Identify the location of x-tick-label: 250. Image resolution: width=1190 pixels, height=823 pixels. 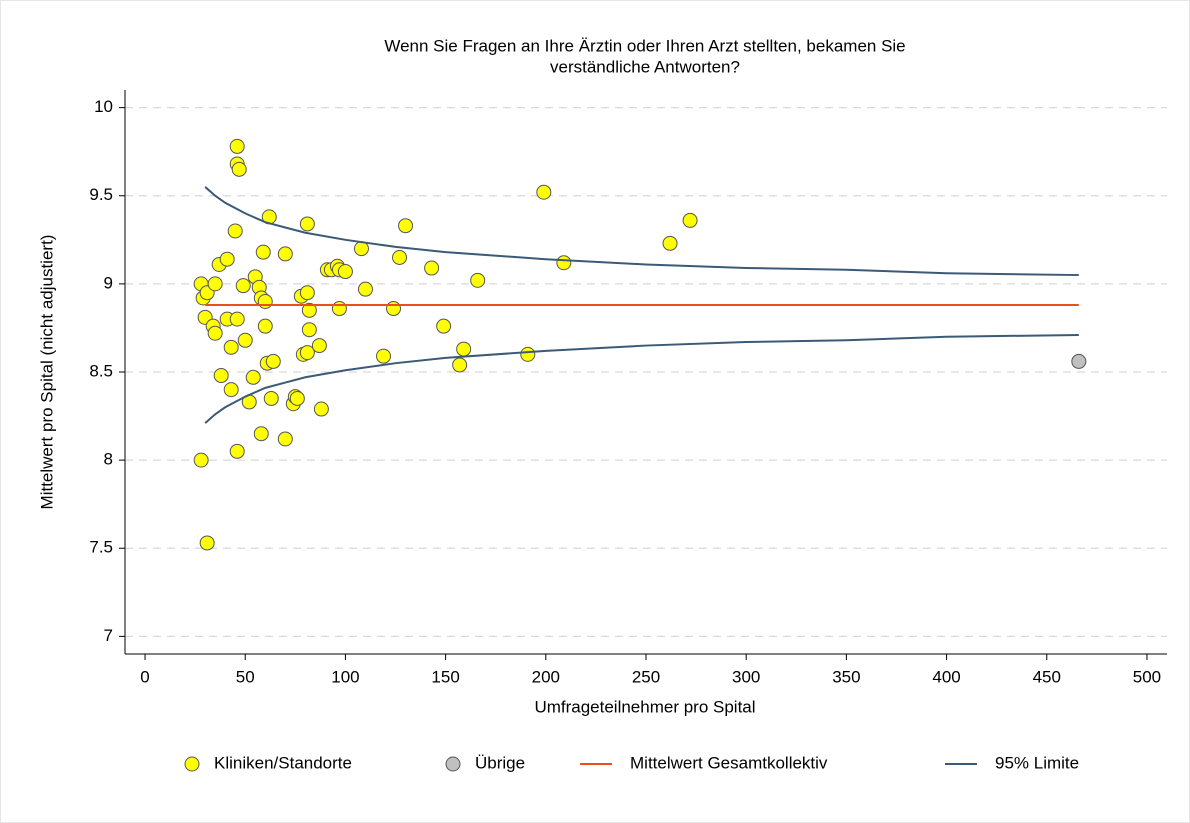
(646, 676).